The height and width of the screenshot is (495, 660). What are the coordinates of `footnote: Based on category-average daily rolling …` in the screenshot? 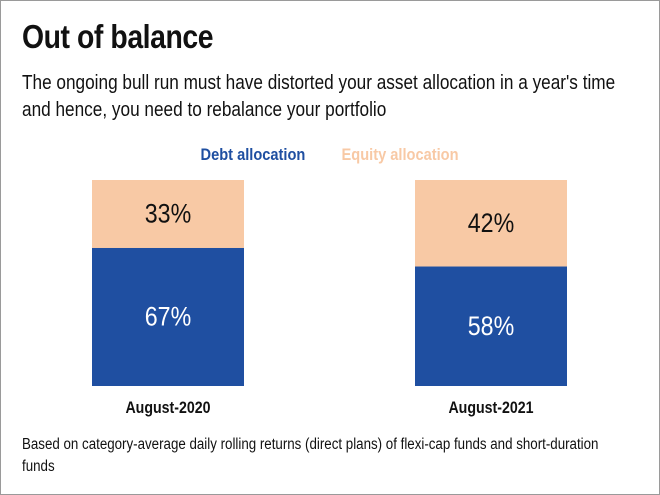 It's located at (310, 455).